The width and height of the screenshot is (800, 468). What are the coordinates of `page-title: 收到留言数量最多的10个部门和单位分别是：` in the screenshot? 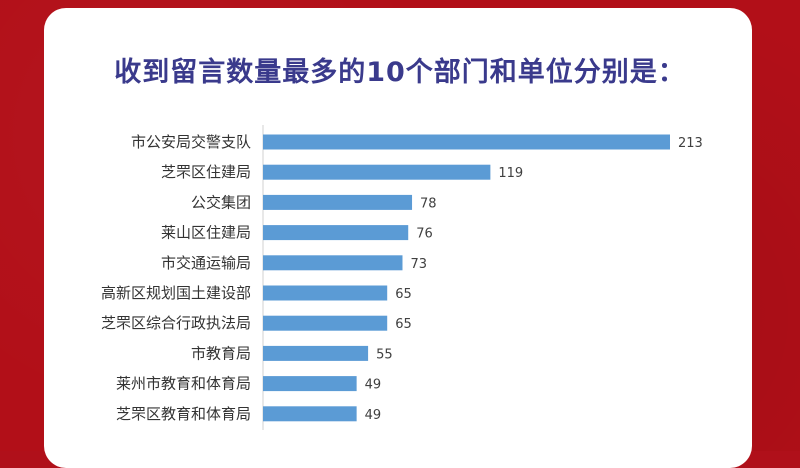 It's located at (400, 72).